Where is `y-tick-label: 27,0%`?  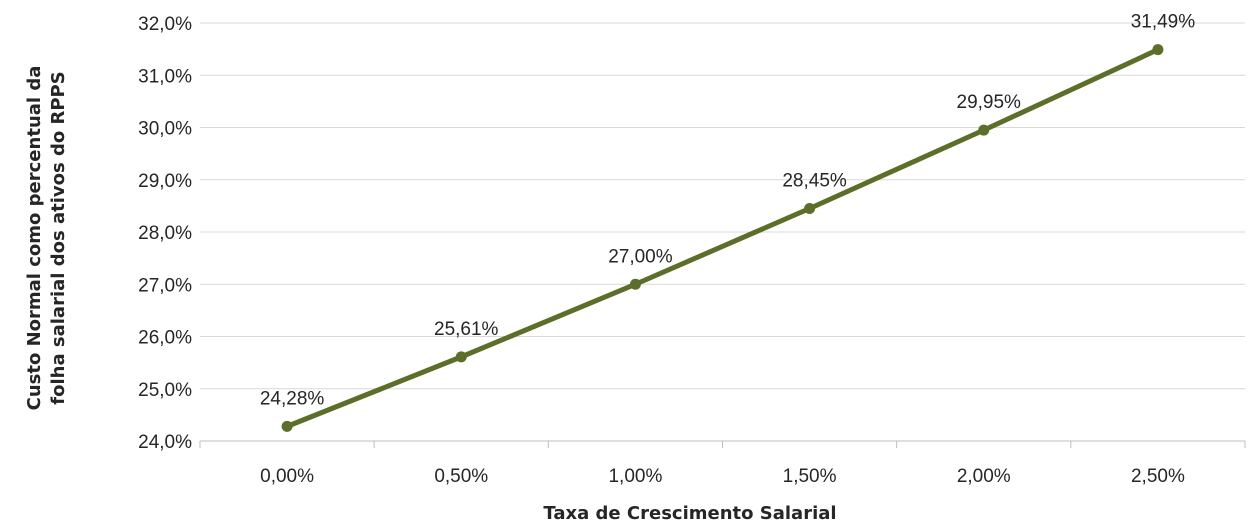
y-tick-label: 27,0% is located at coordinates (165, 285).